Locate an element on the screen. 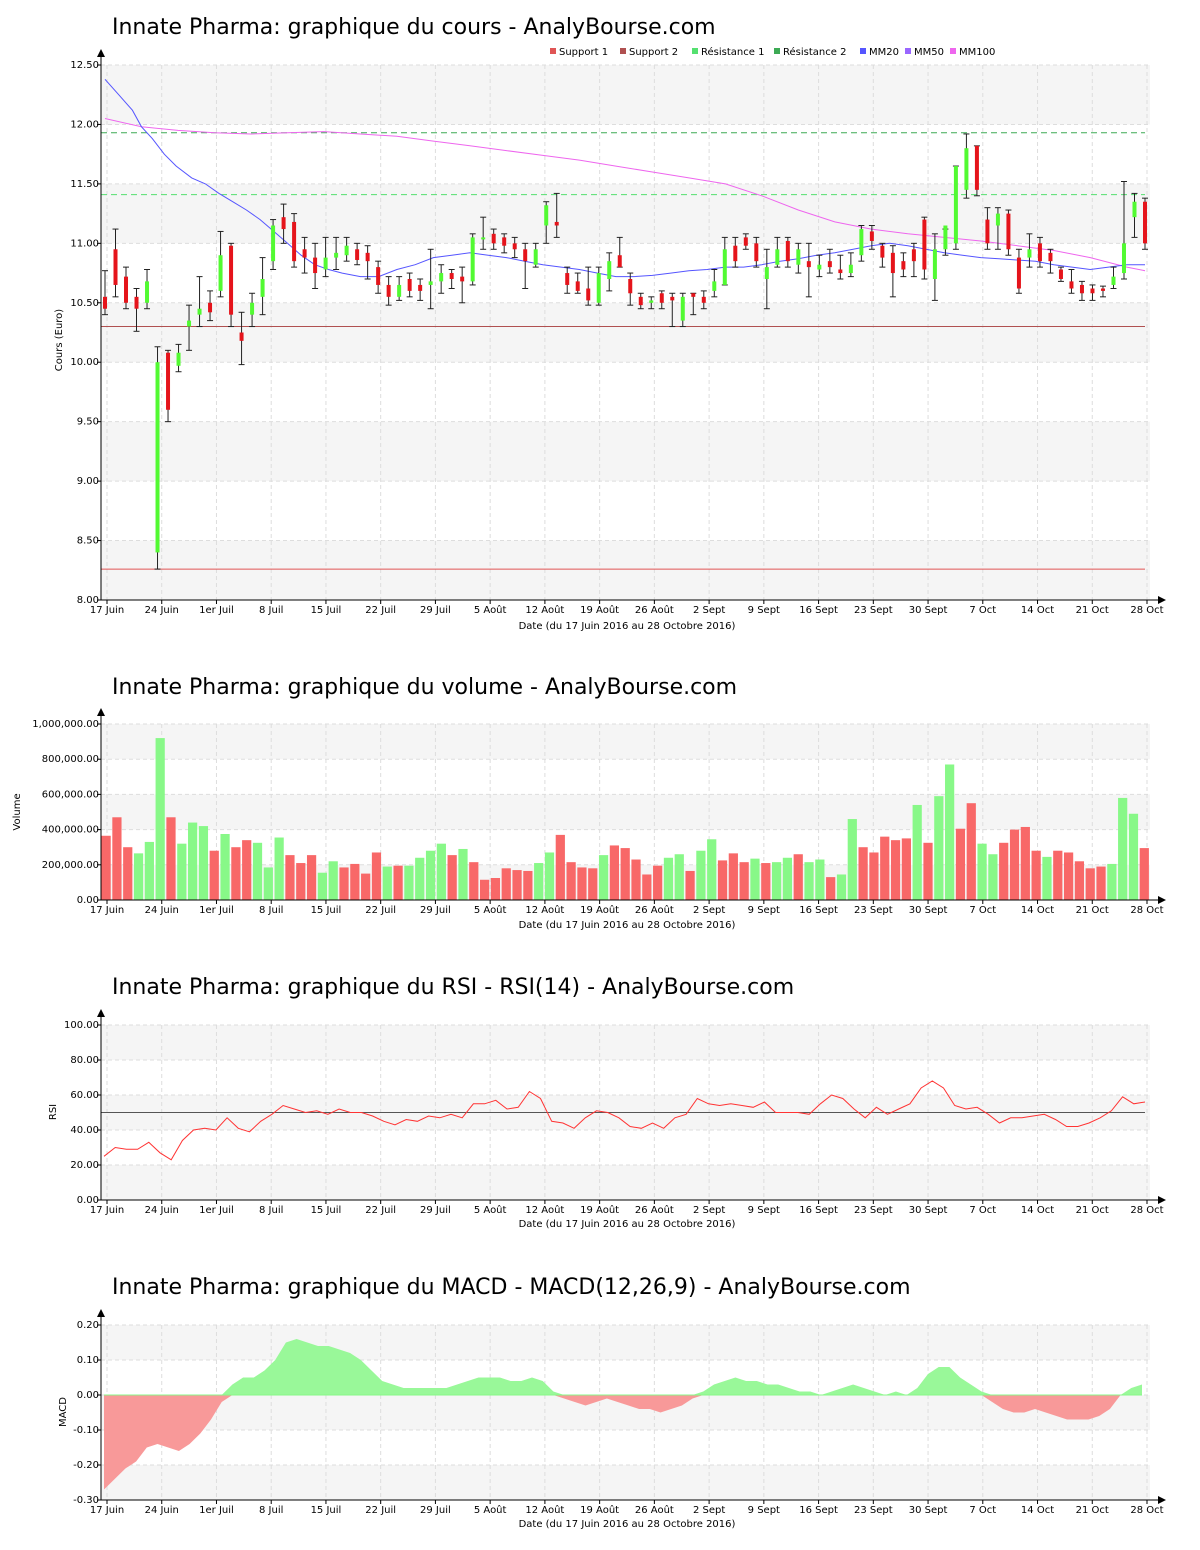 The width and height of the screenshot is (1200, 1550). legend-label: MM100 is located at coordinates (977, 52).